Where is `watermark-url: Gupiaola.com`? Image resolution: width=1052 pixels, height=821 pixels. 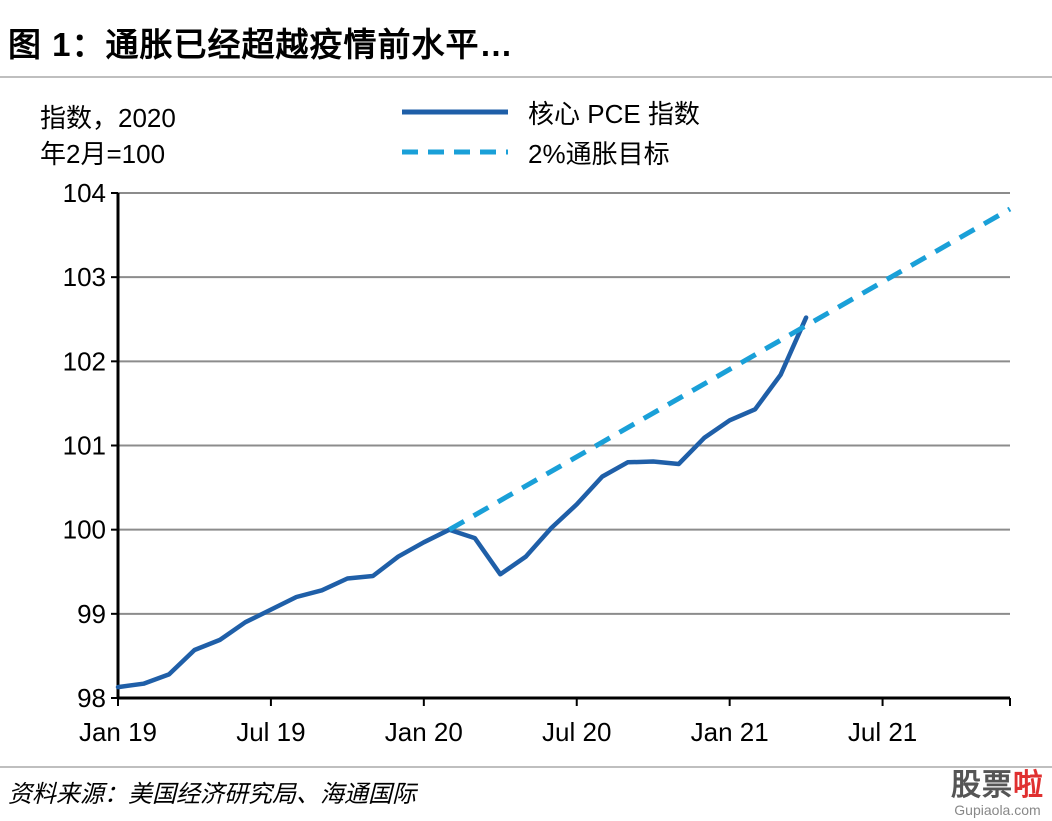
watermark-url: Gupiaola.com is located at coordinates (997, 810).